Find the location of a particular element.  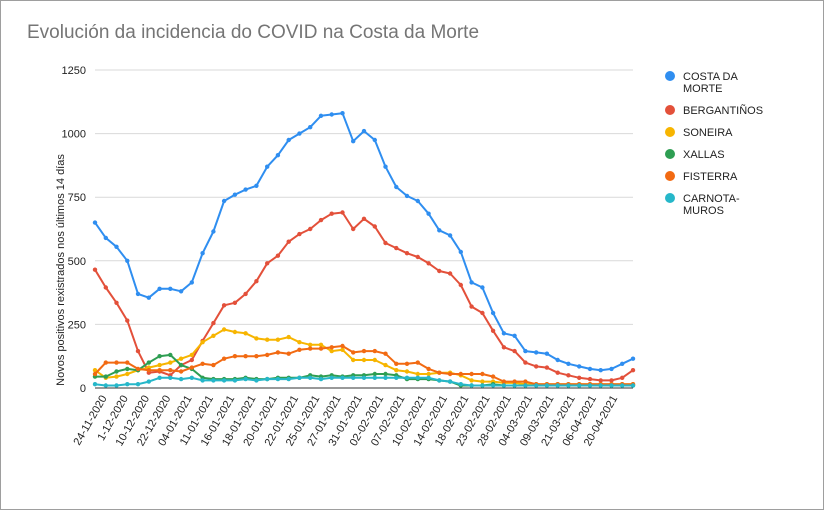

legend-label: XALLAS is located at coordinates (704, 155).